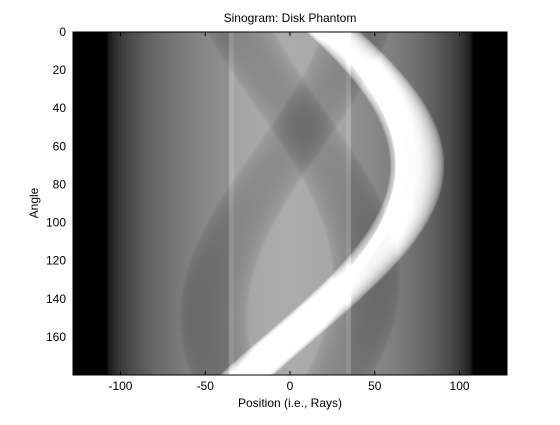 The image size is (560, 425). What do you see at coordinates (60, 70) in the screenshot?
I see `y-tick-label: 20` at bounding box center [60, 70].